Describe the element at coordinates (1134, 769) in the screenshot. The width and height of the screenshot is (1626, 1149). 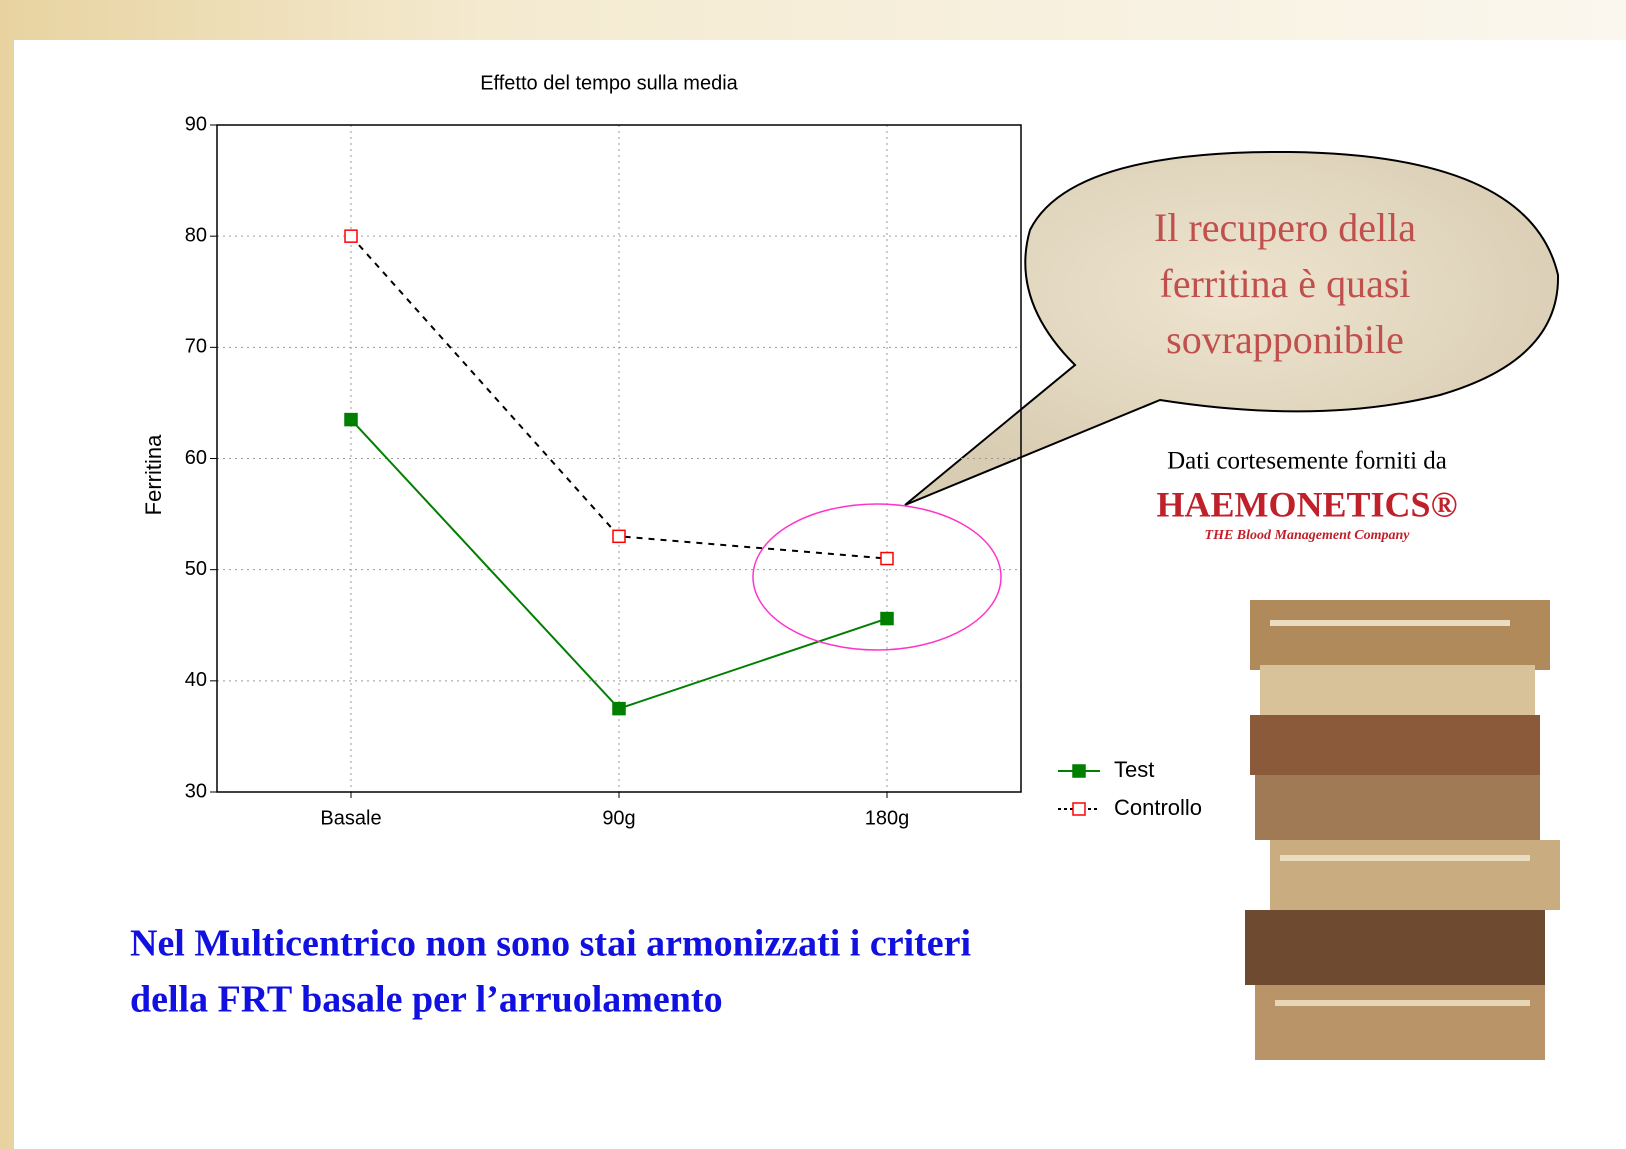
I see `legend-label: Test` at that location.